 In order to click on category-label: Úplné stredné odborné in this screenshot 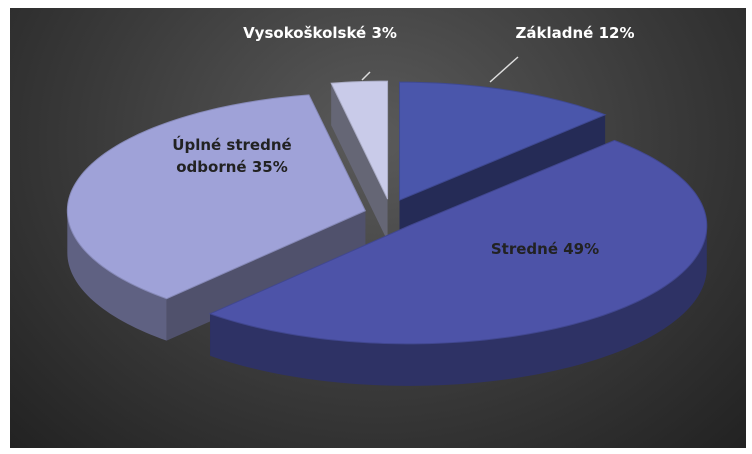, I will do `click(232, 156)`.